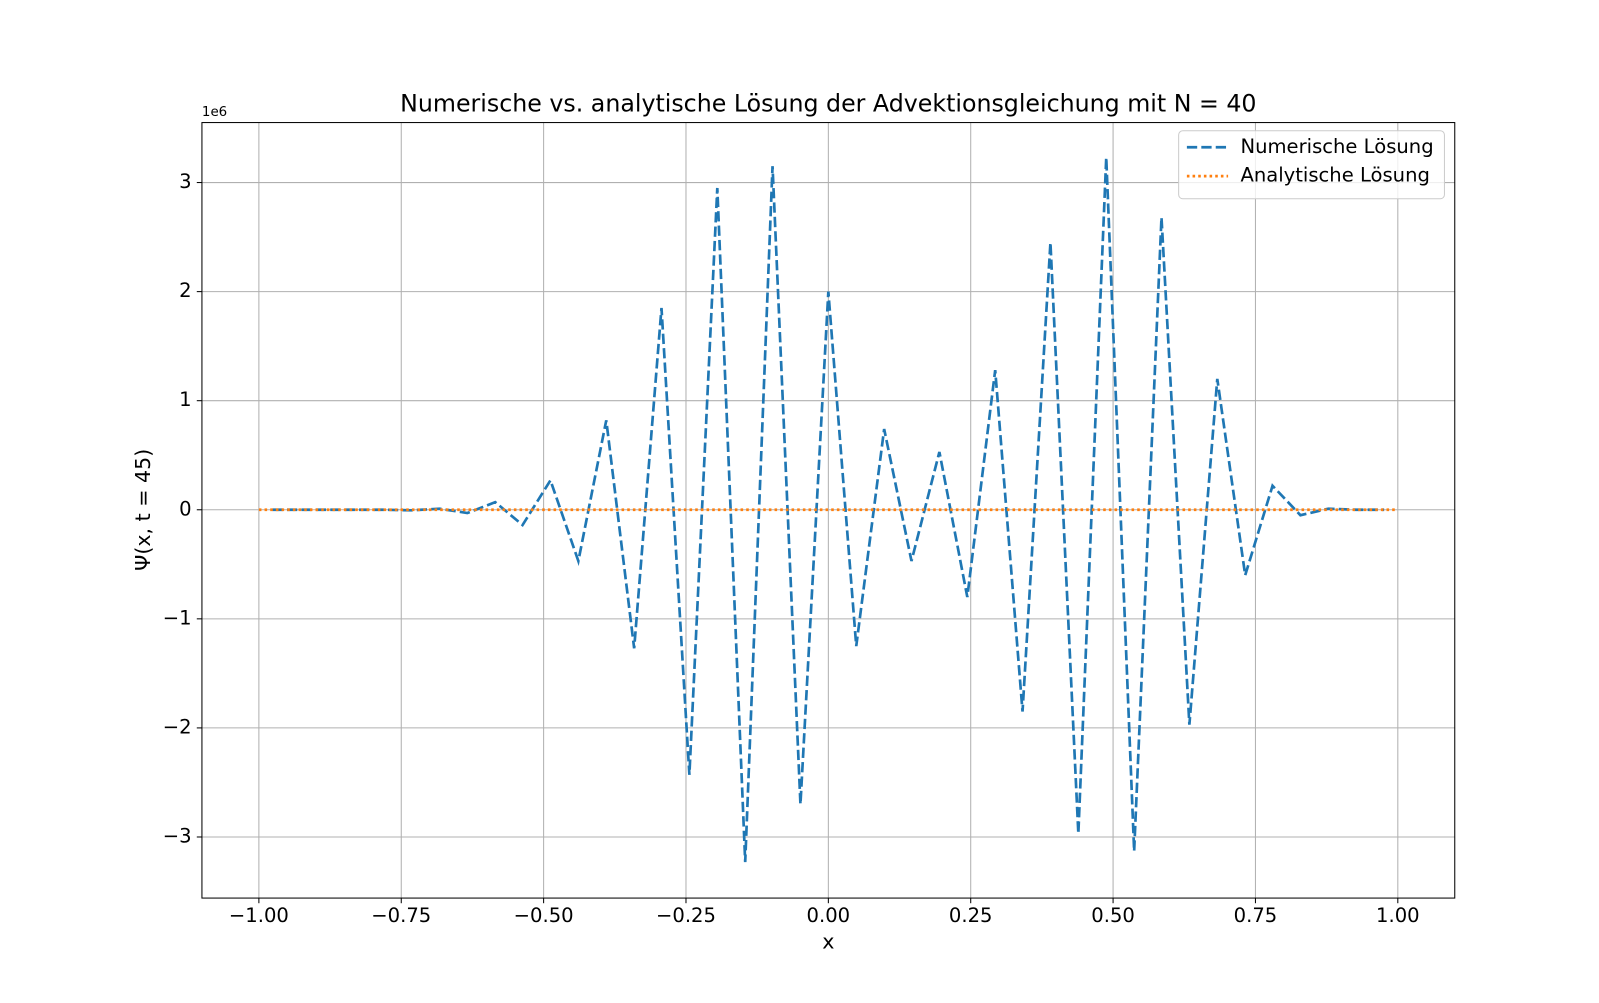 The image size is (1599, 1003). Describe the element at coordinates (686, 915) in the screenshot. I see `x-tick-label: −0.25` at that location.